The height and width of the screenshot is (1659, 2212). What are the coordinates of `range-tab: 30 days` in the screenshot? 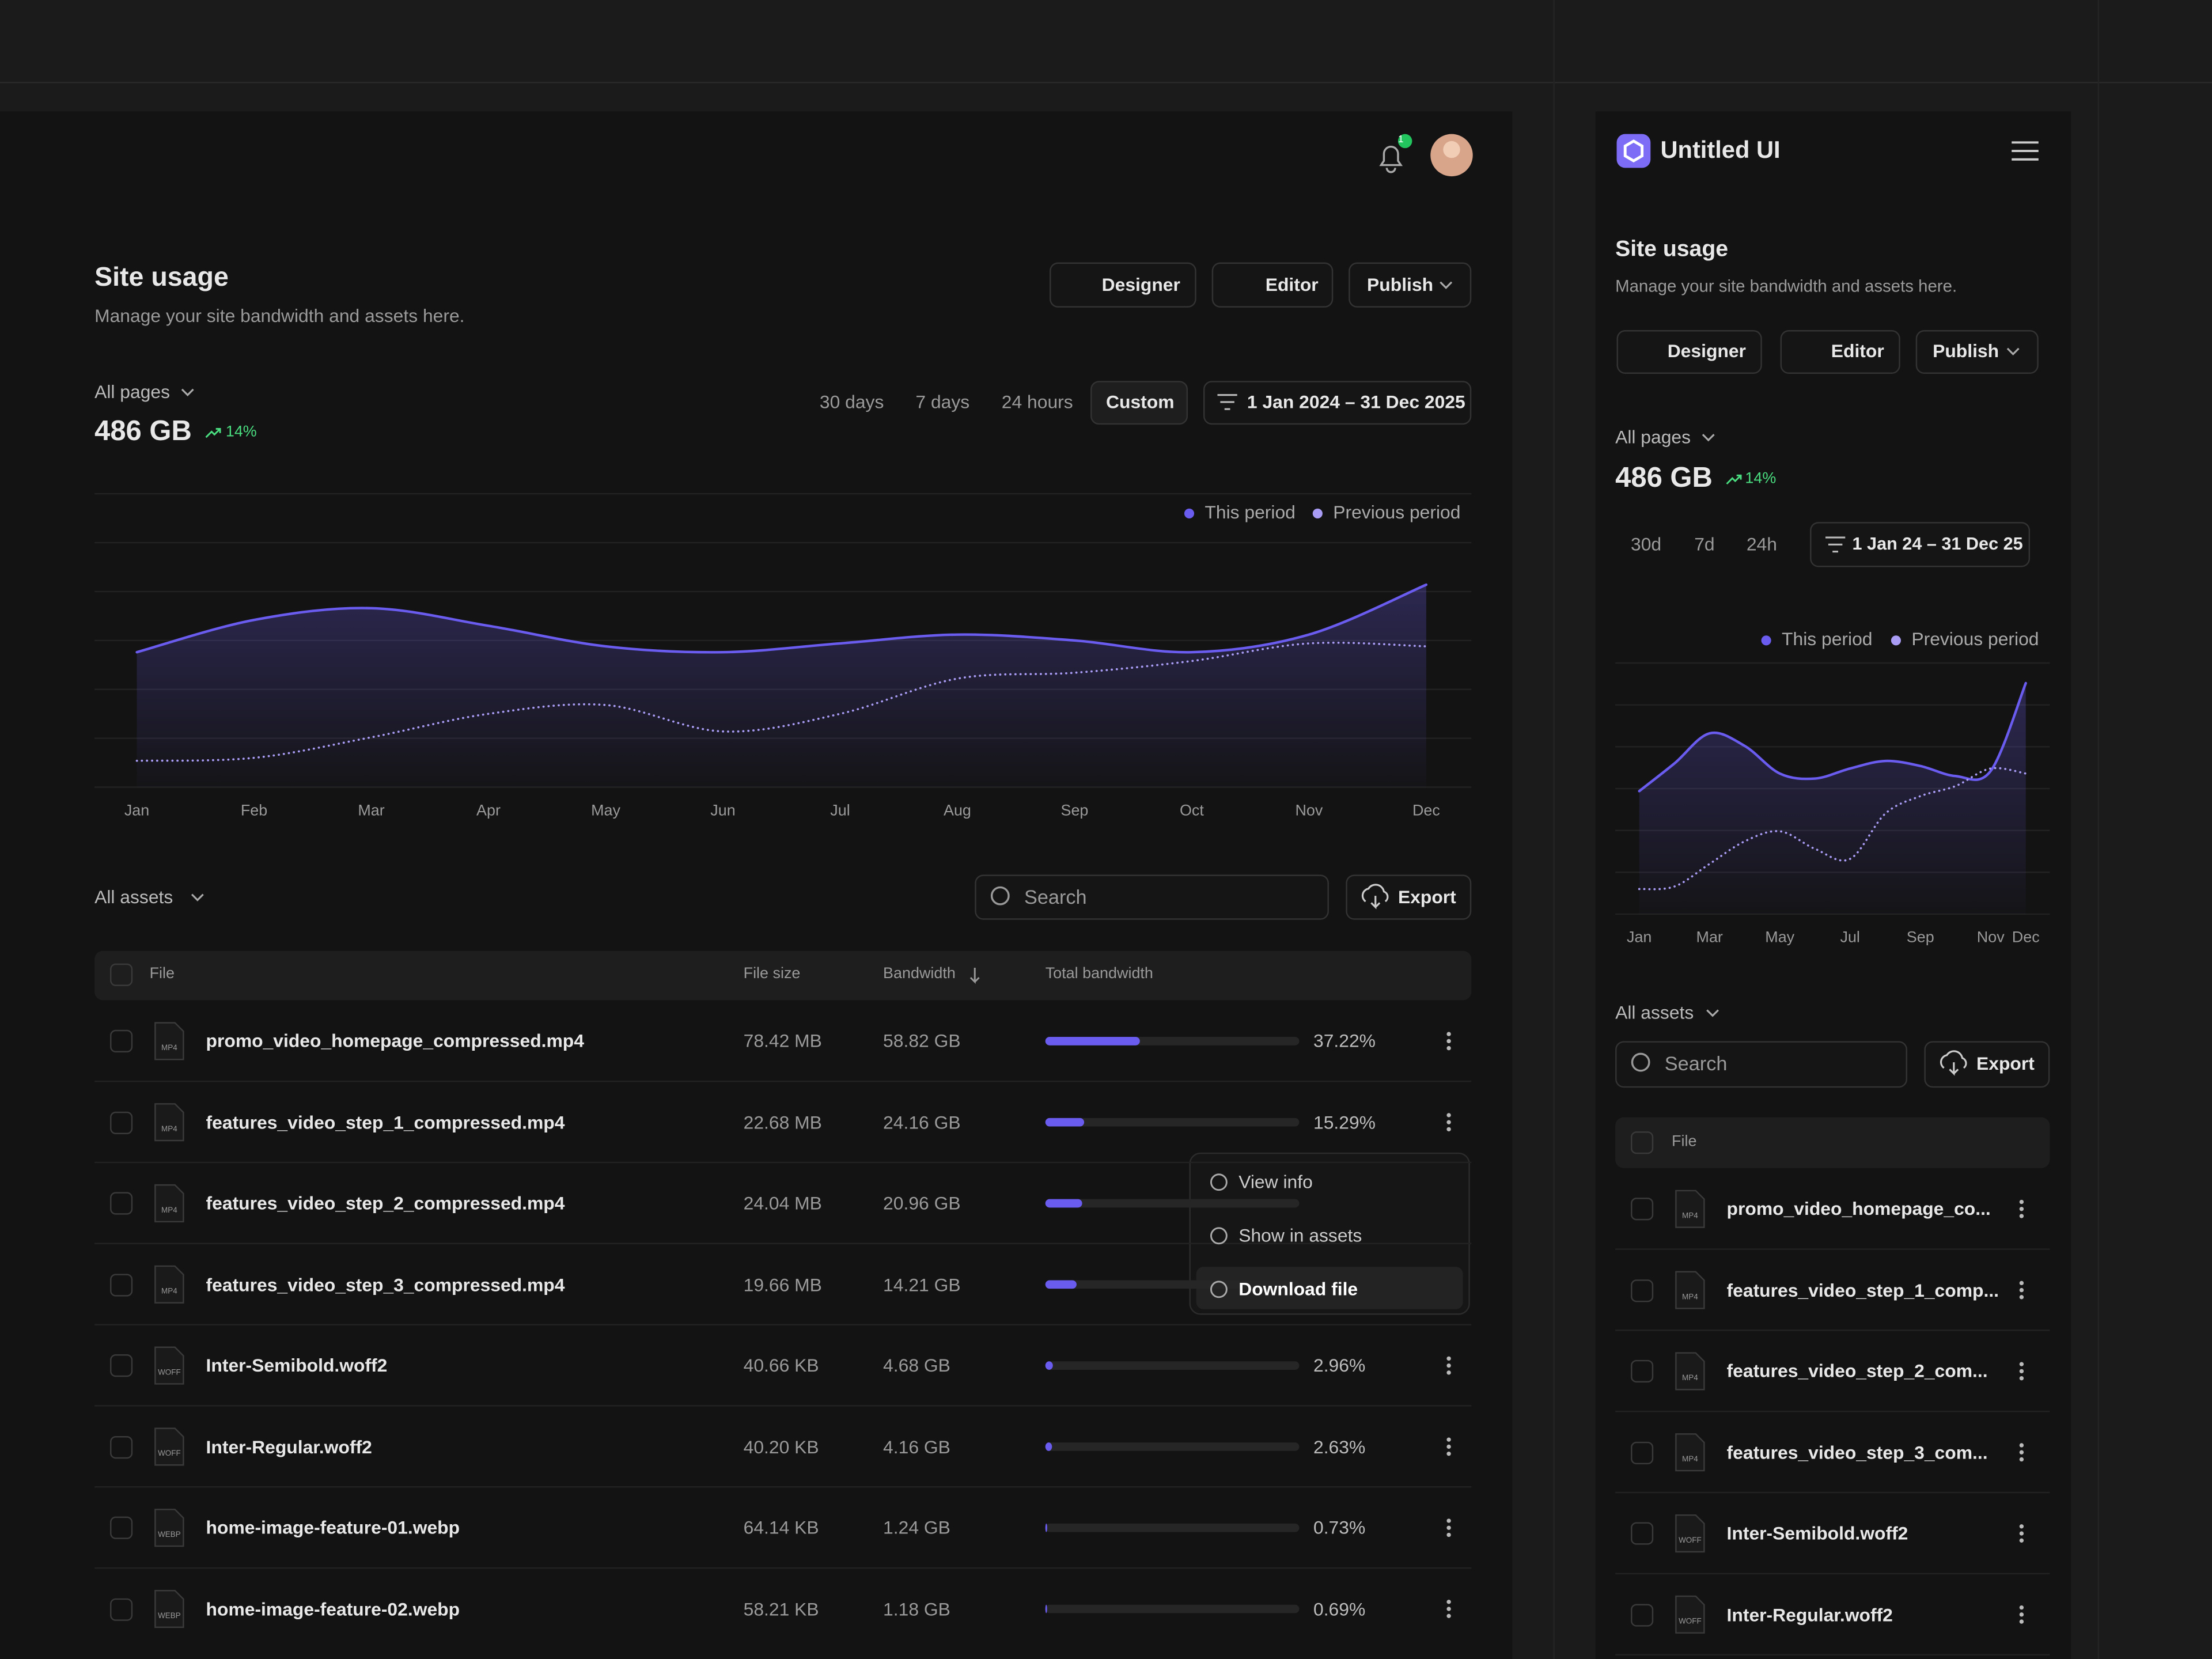 It's located at (851, 401).